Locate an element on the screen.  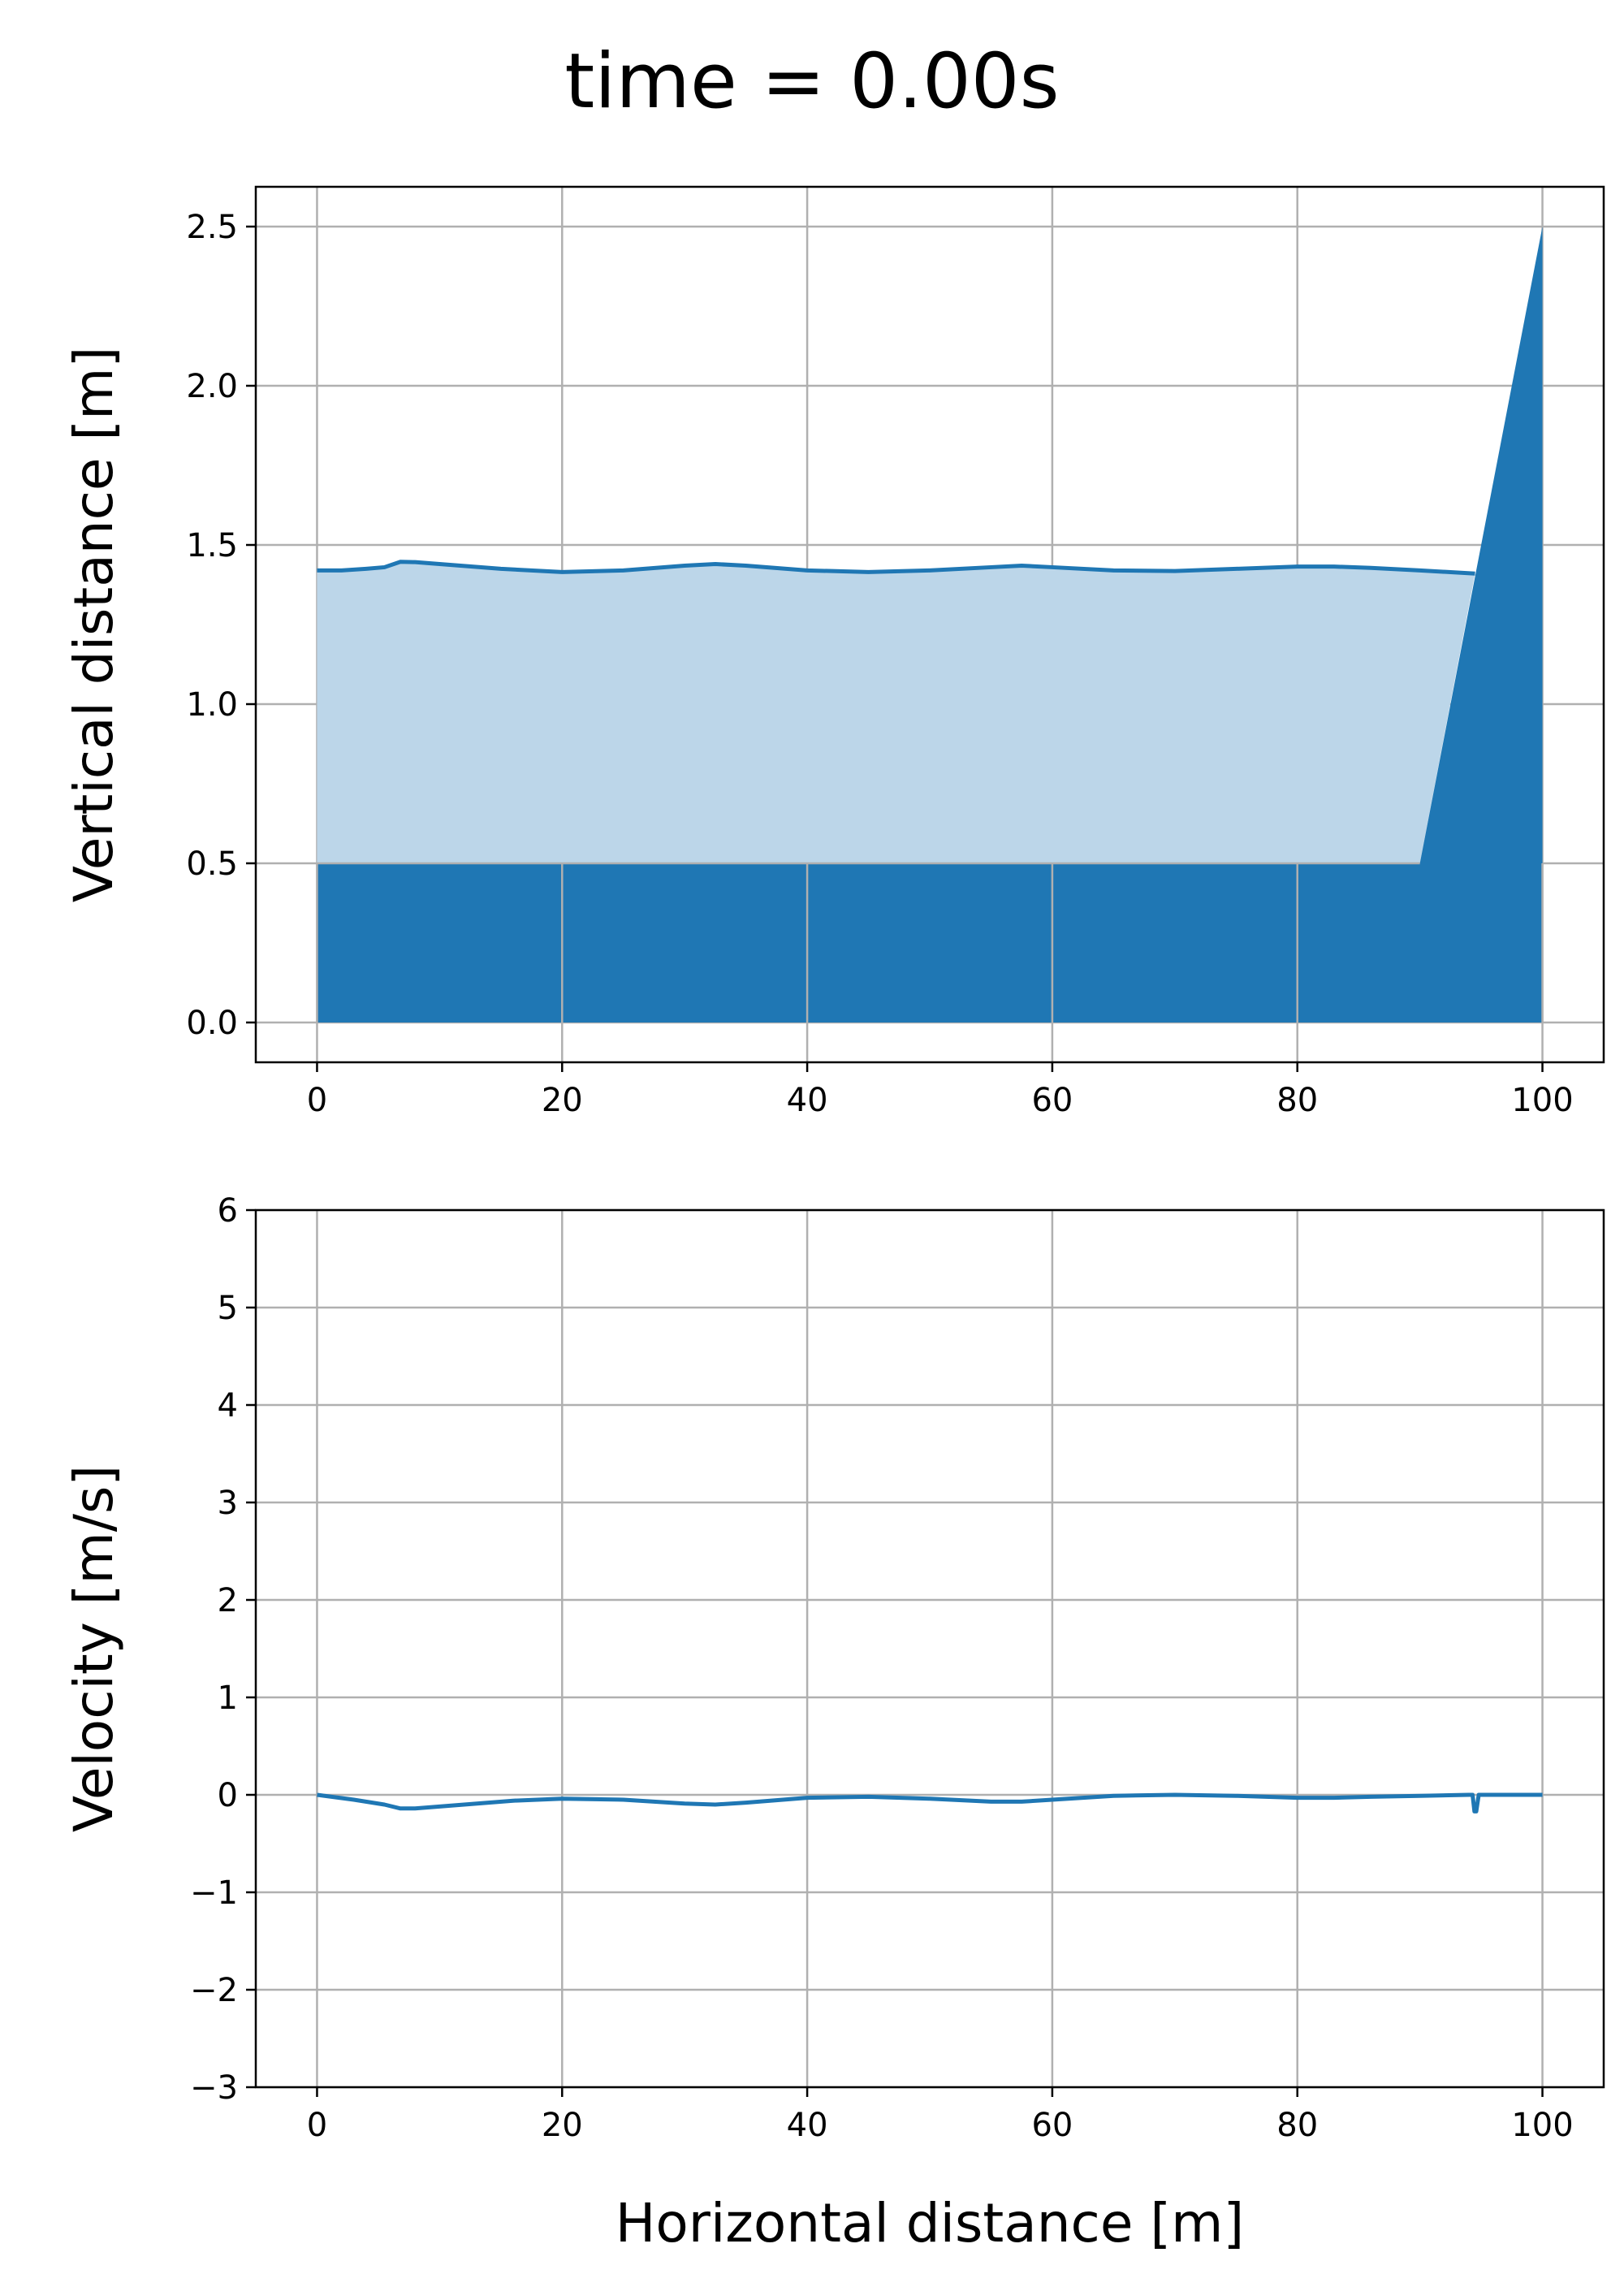
y-tick-label: 1.0 is located at coordinates (212, 705).